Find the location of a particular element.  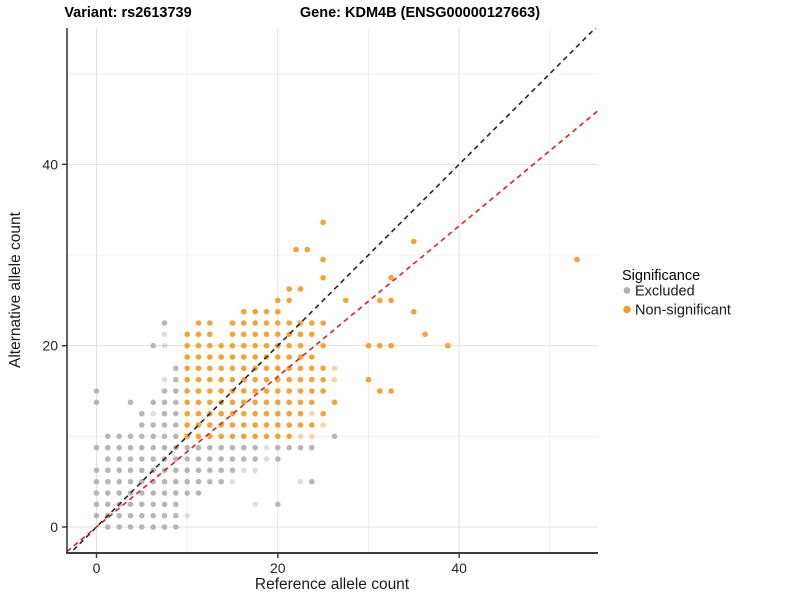

y-tick-label: 0 is located at coordinates (54, 527).